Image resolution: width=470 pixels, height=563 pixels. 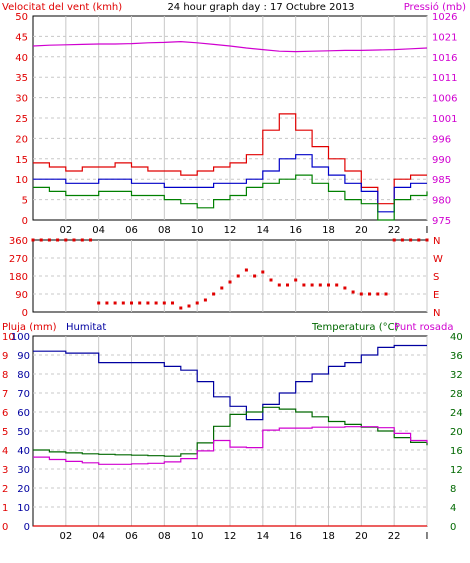 What do you see at coordinates (230, 230) in the screenshot?
I see `x-tick-label: 12` at bounding box center [230, 230].